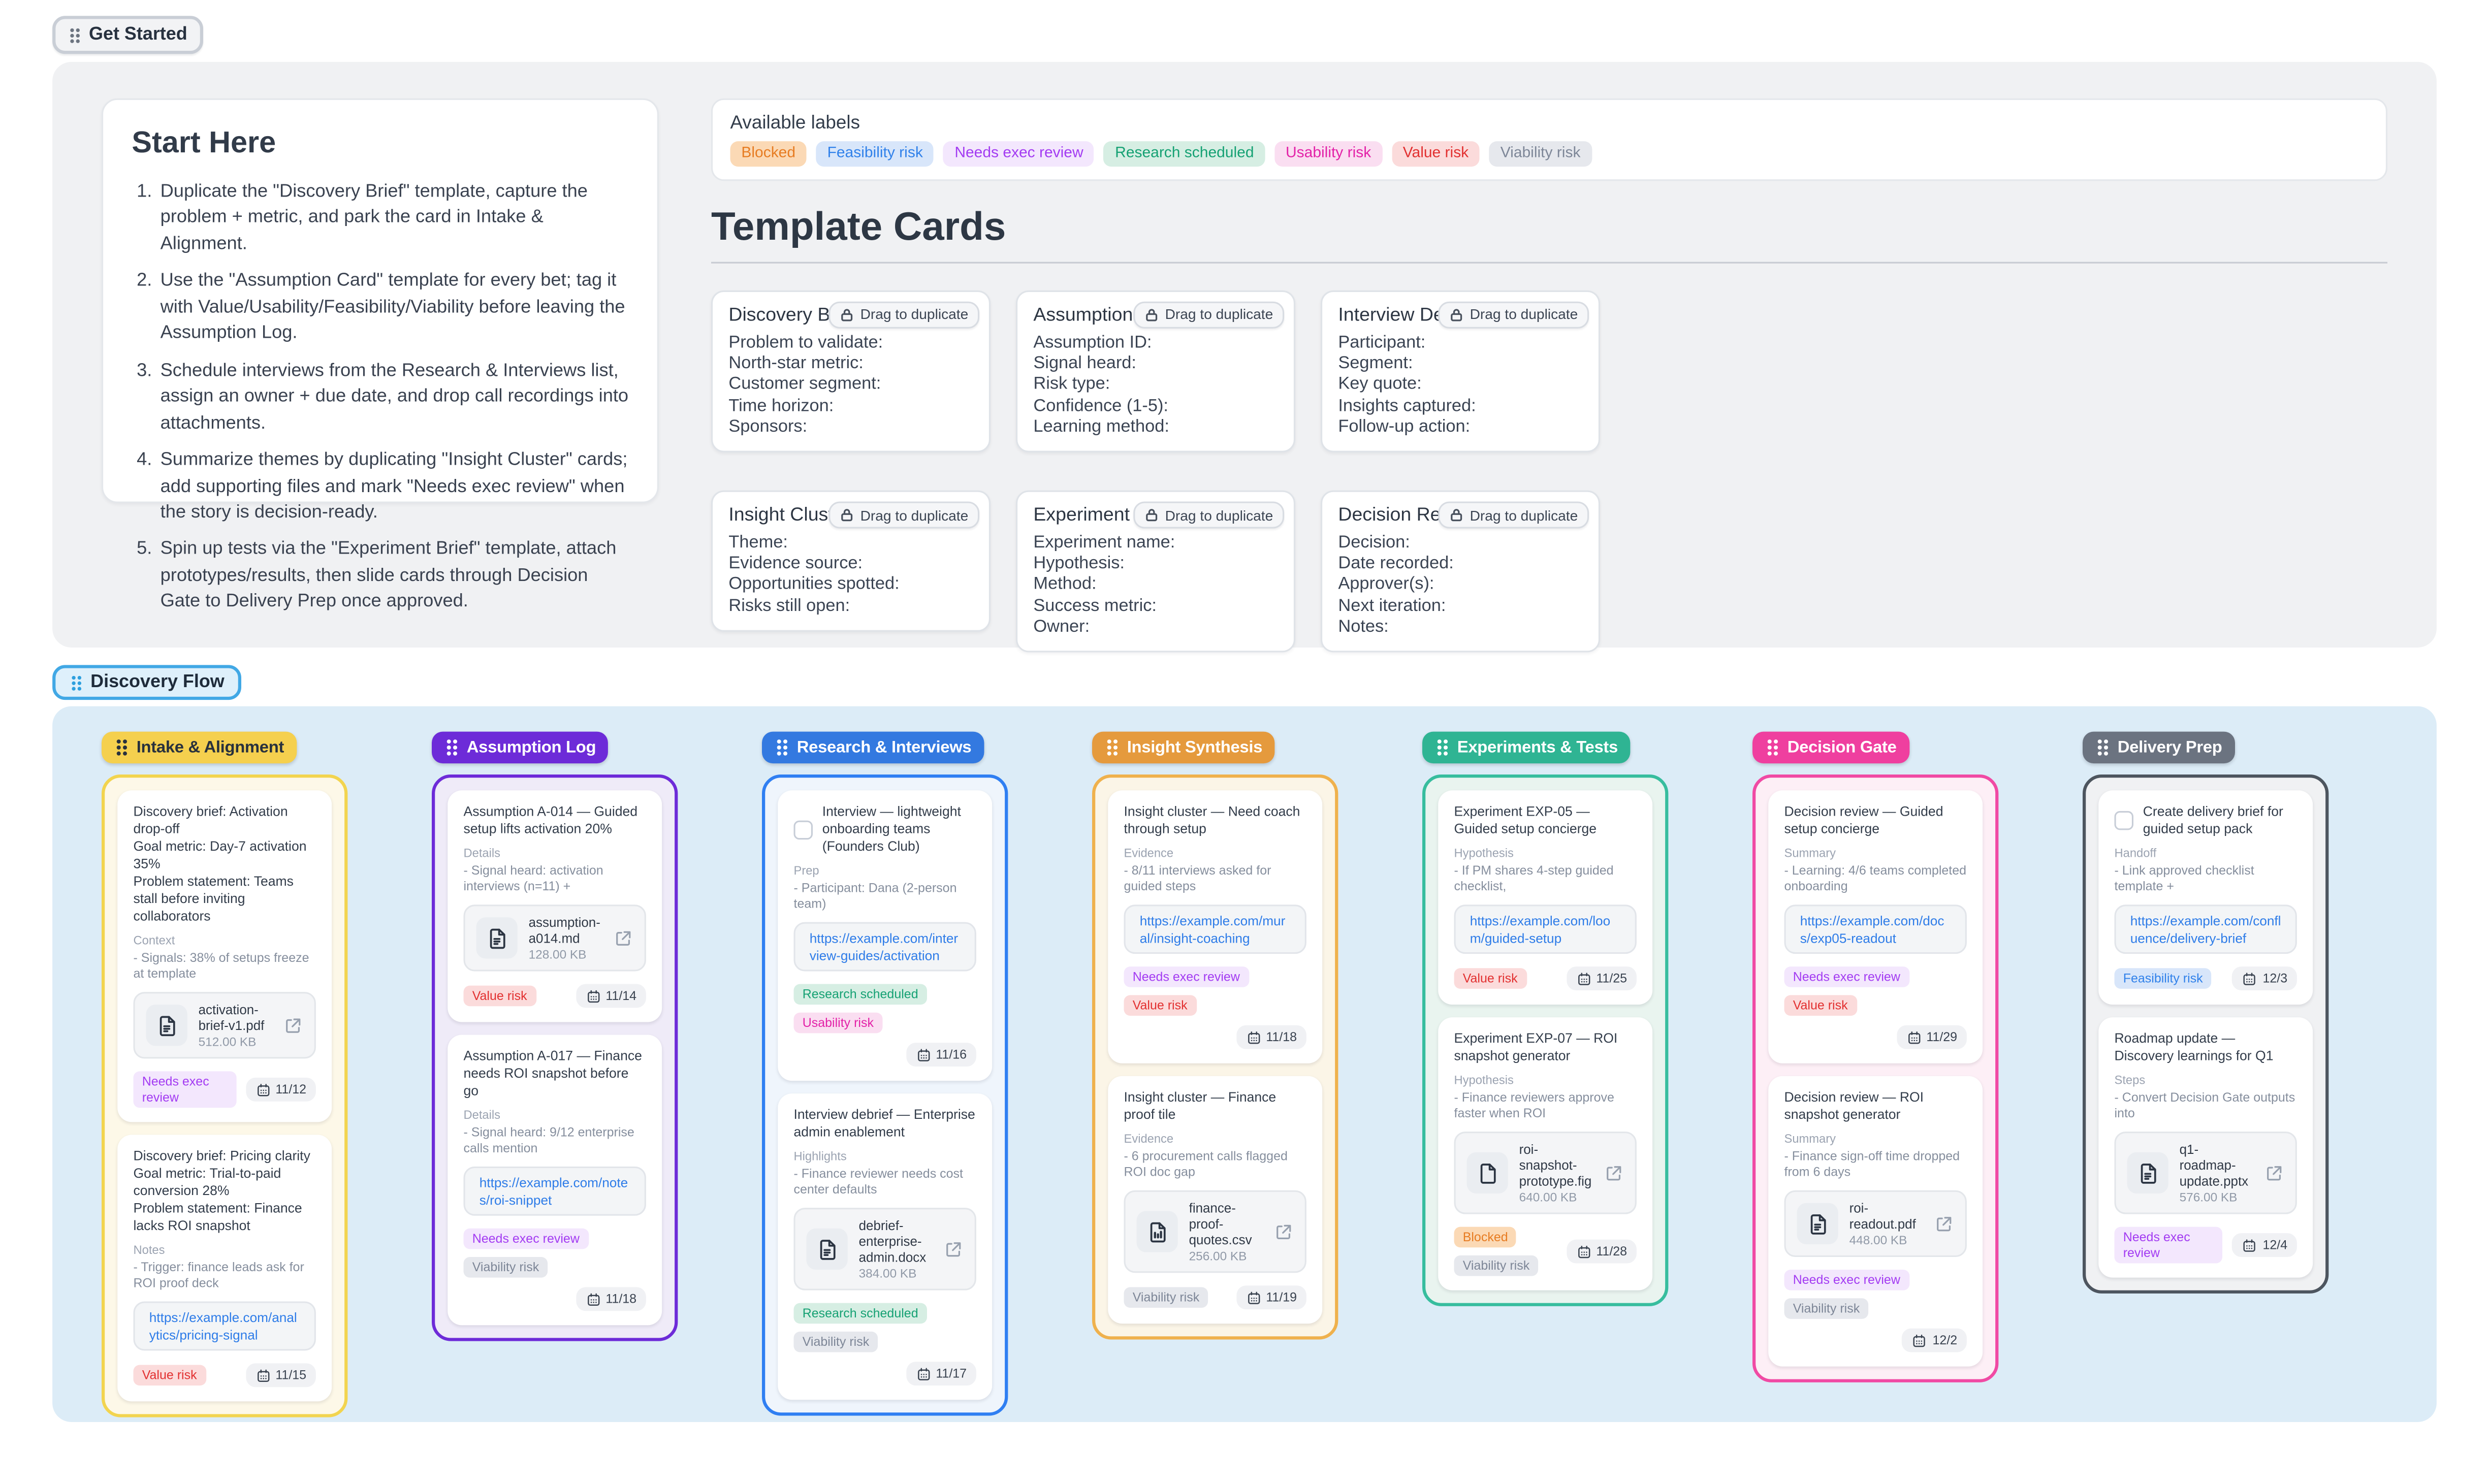 Image resolution: width=2489 pixels, height=1484 pixels. Describe the element at coordinates (768, 154) in the screenshot. I see `label-chip: Blocked` at that location.